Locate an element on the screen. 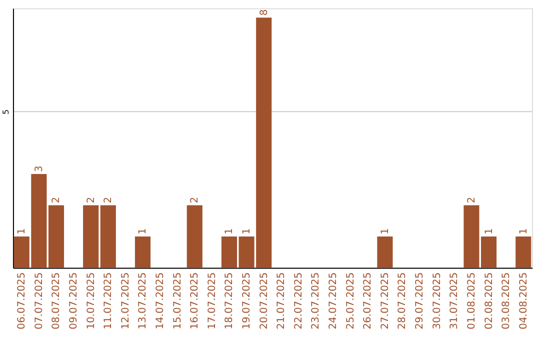 The width and height of the screenshot is (540, 340). x-tick-label: 04.08.2025 is located at coordinates (524, 301).